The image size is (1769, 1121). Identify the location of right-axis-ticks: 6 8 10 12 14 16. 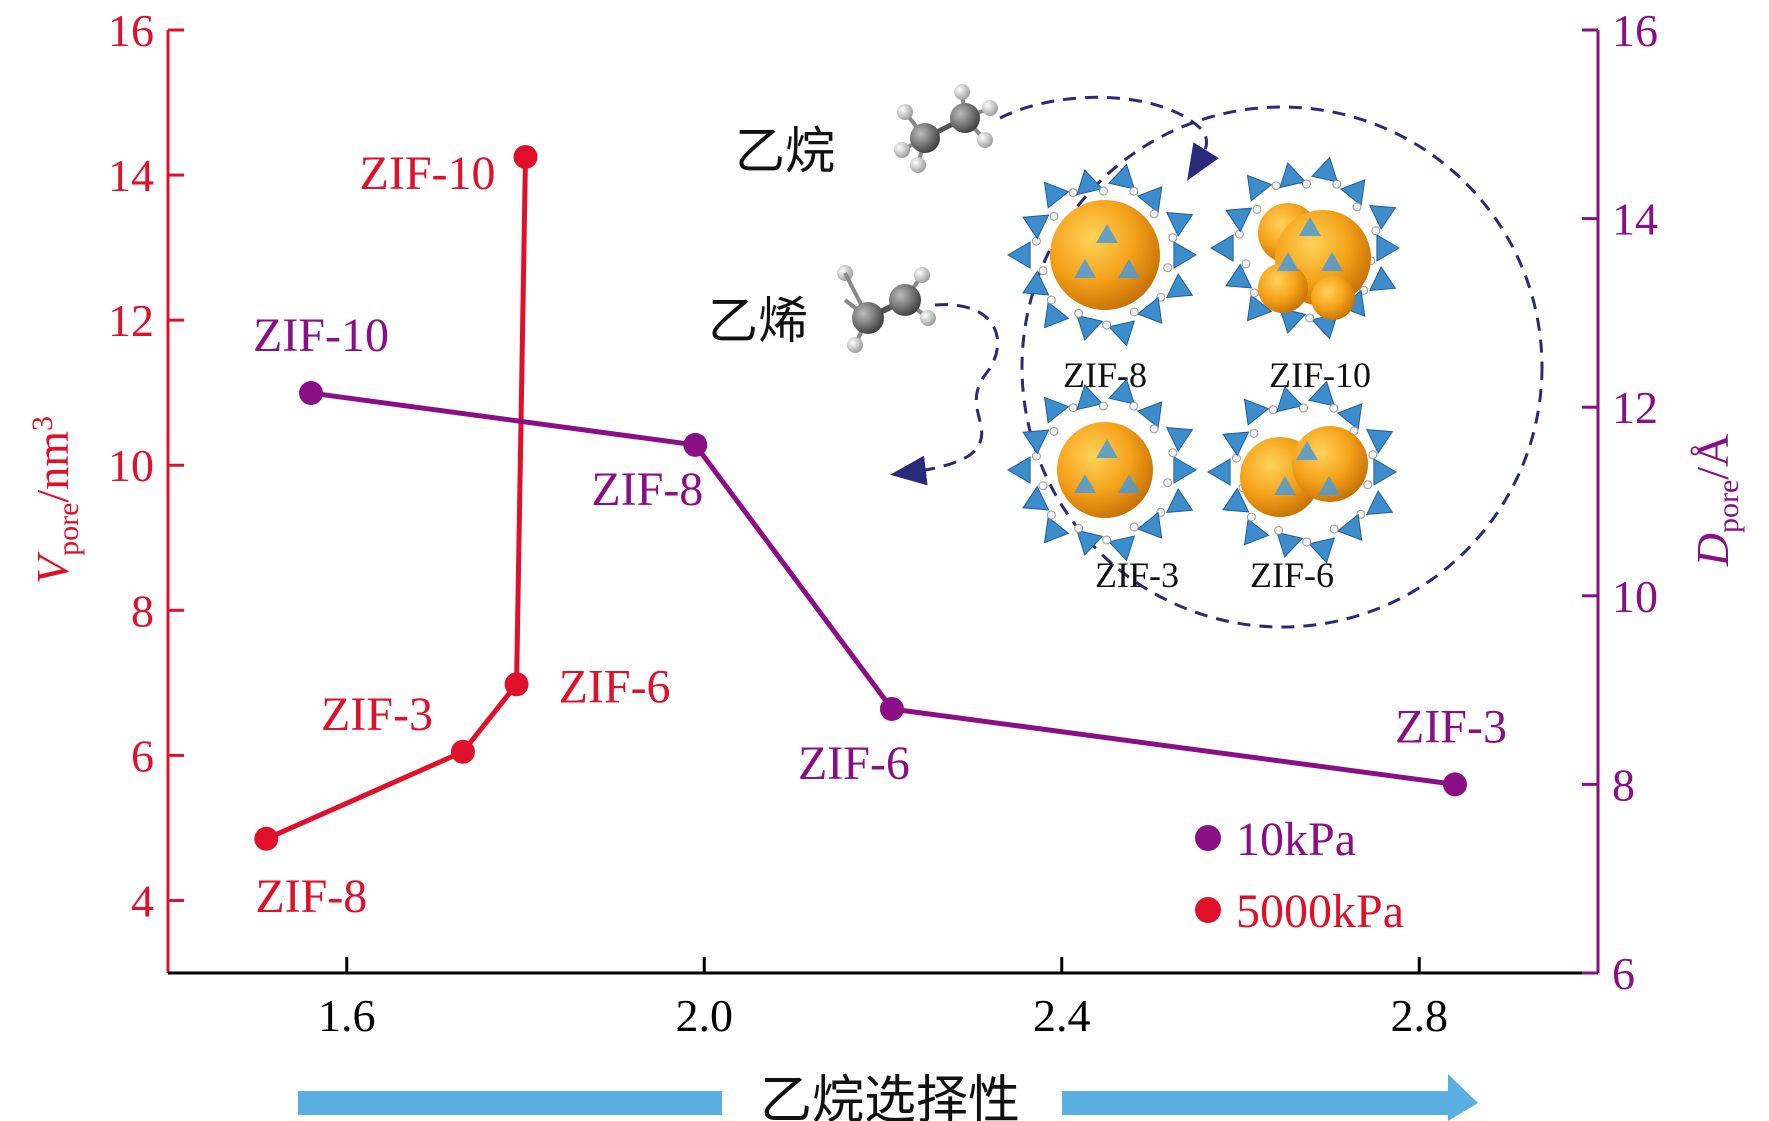
(1620, 502).